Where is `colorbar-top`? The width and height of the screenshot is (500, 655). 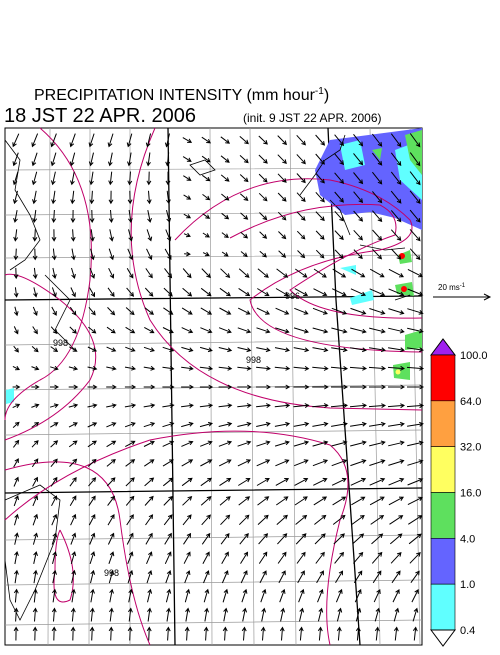
colorbar-top is located at coordinates (443, 347).